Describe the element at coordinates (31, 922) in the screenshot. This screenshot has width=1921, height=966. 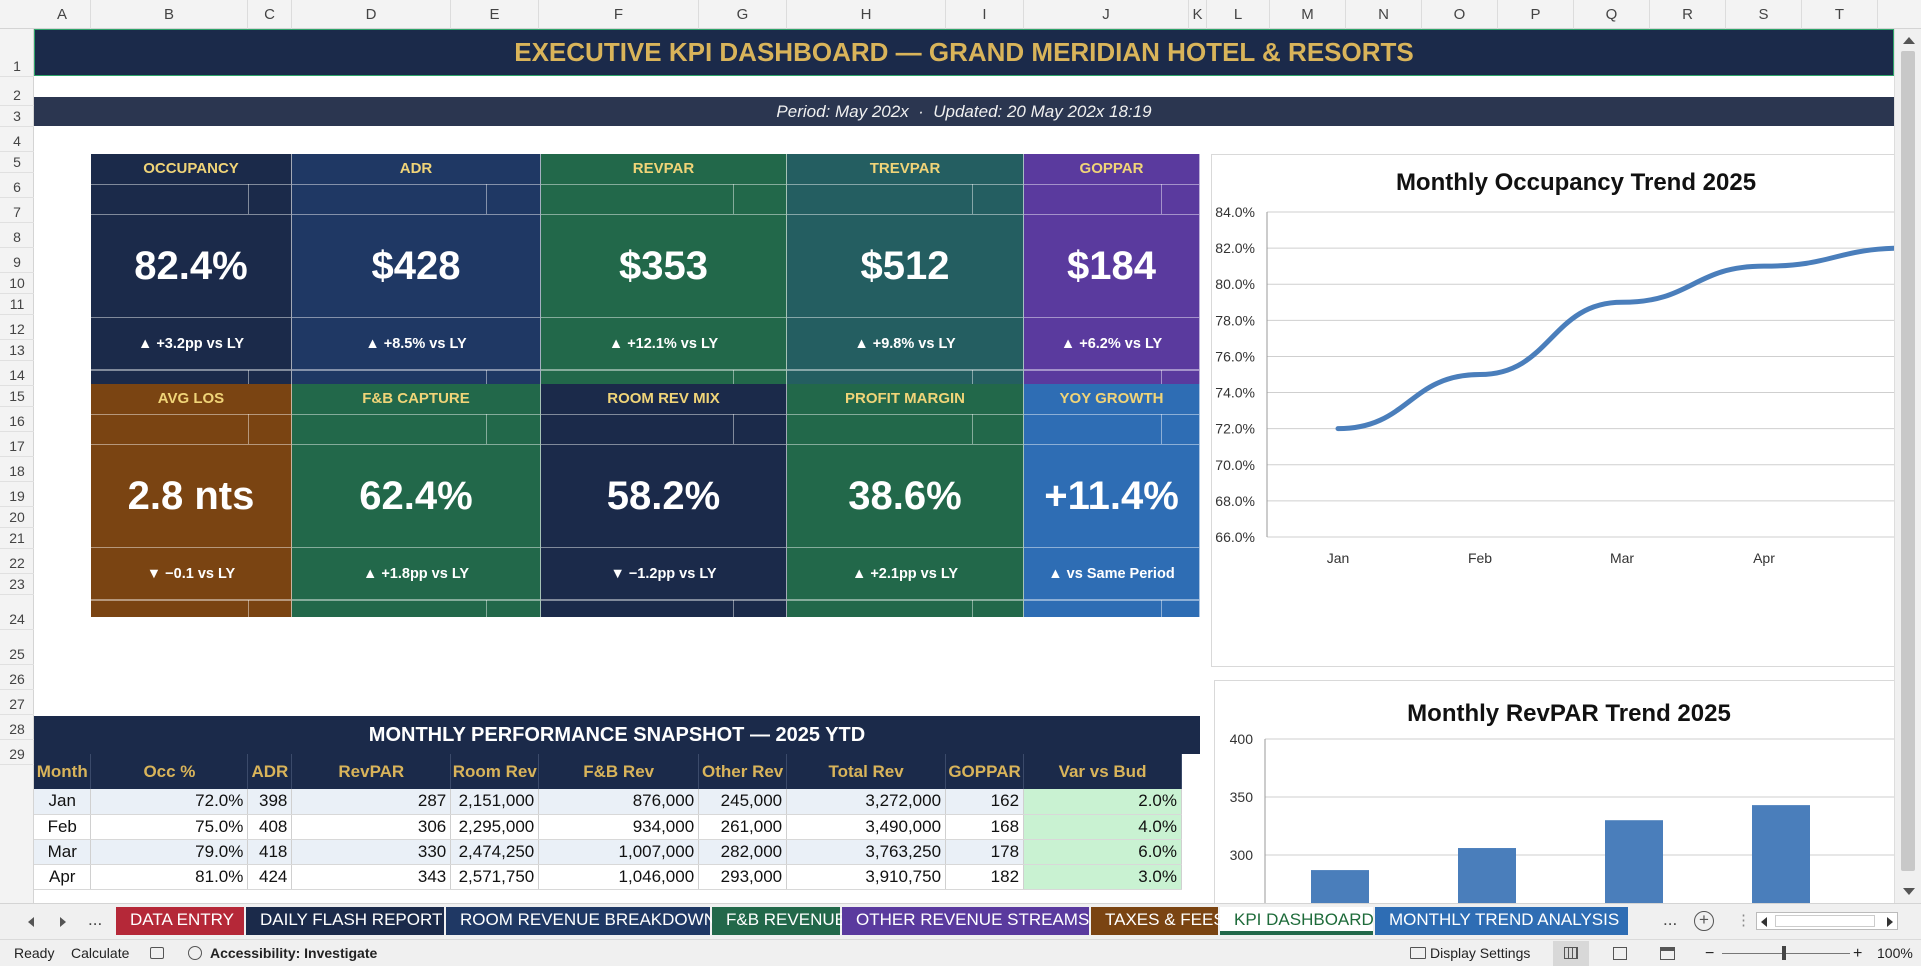
I see `tab-scroll-left-icon` at that location.